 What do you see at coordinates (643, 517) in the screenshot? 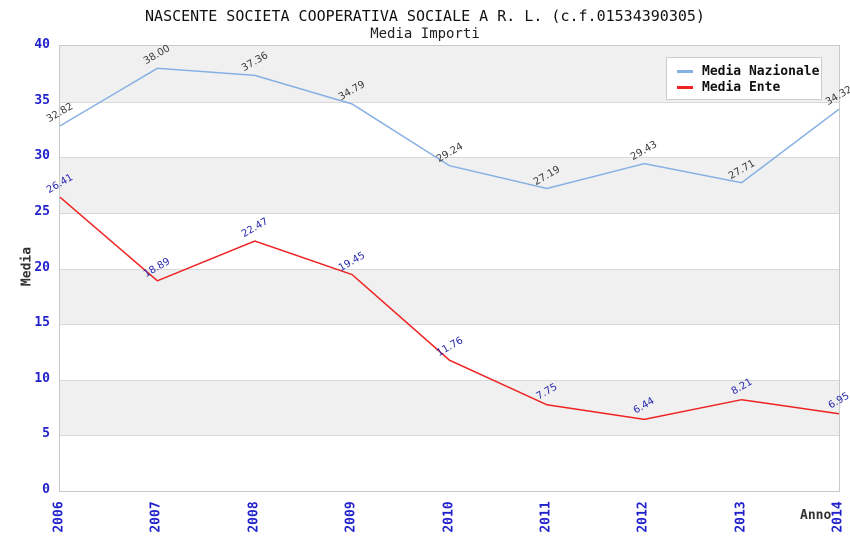
I see `x-tick-label: 2012` at bounding box center [643, 517].